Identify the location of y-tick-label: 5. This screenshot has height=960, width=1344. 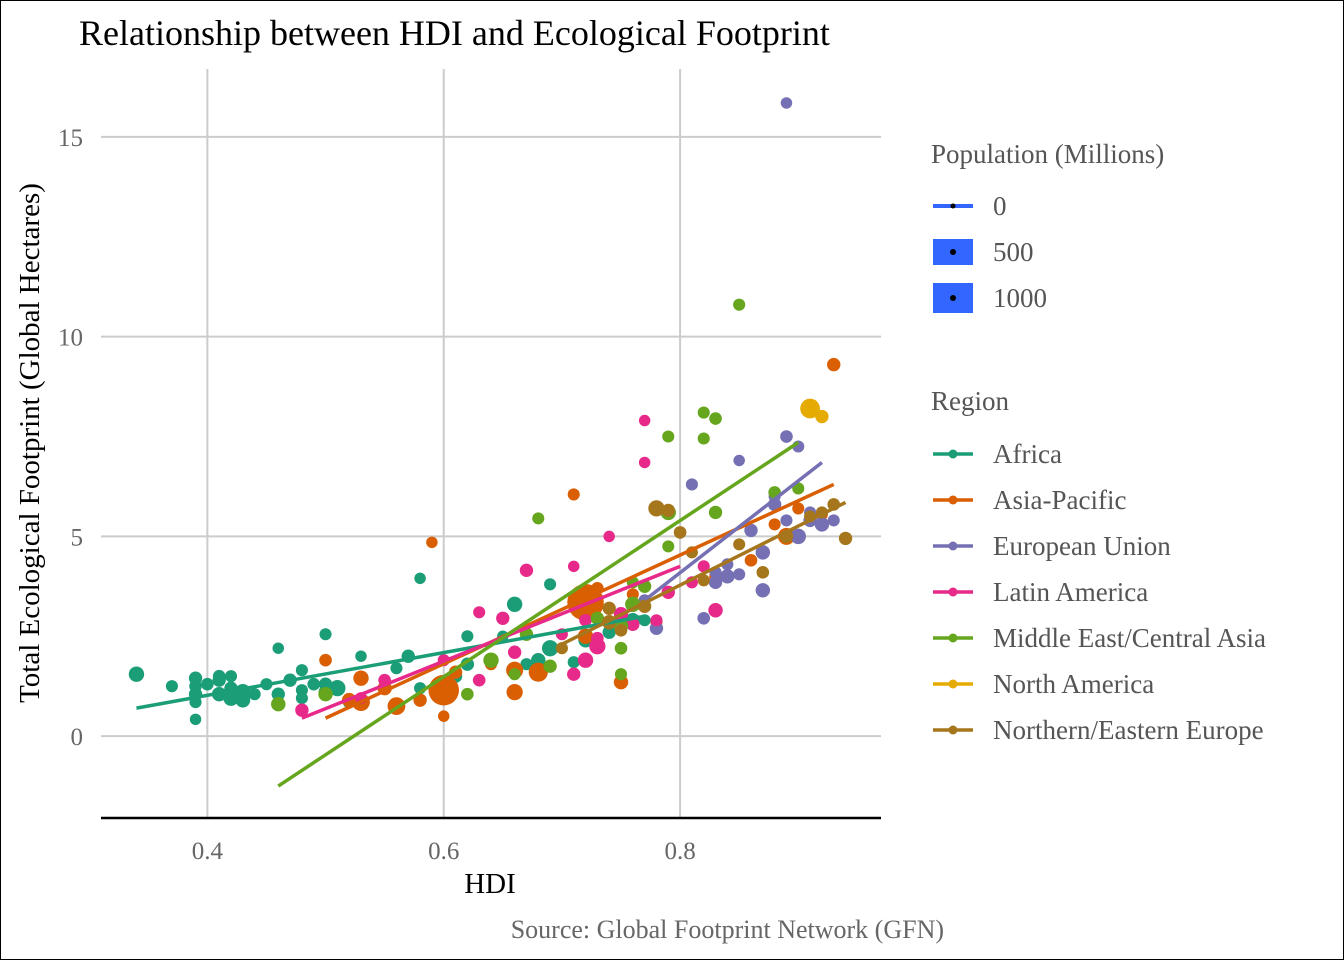
(77, 537).